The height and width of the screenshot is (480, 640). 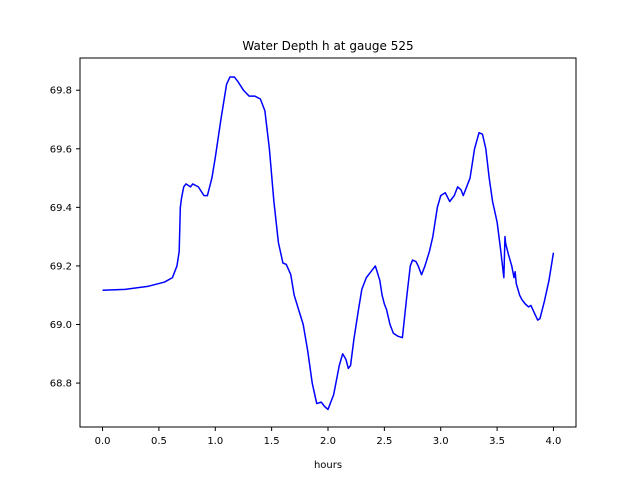 I want to click on x-tick-label: 1.0, so click(x=215, y=441).